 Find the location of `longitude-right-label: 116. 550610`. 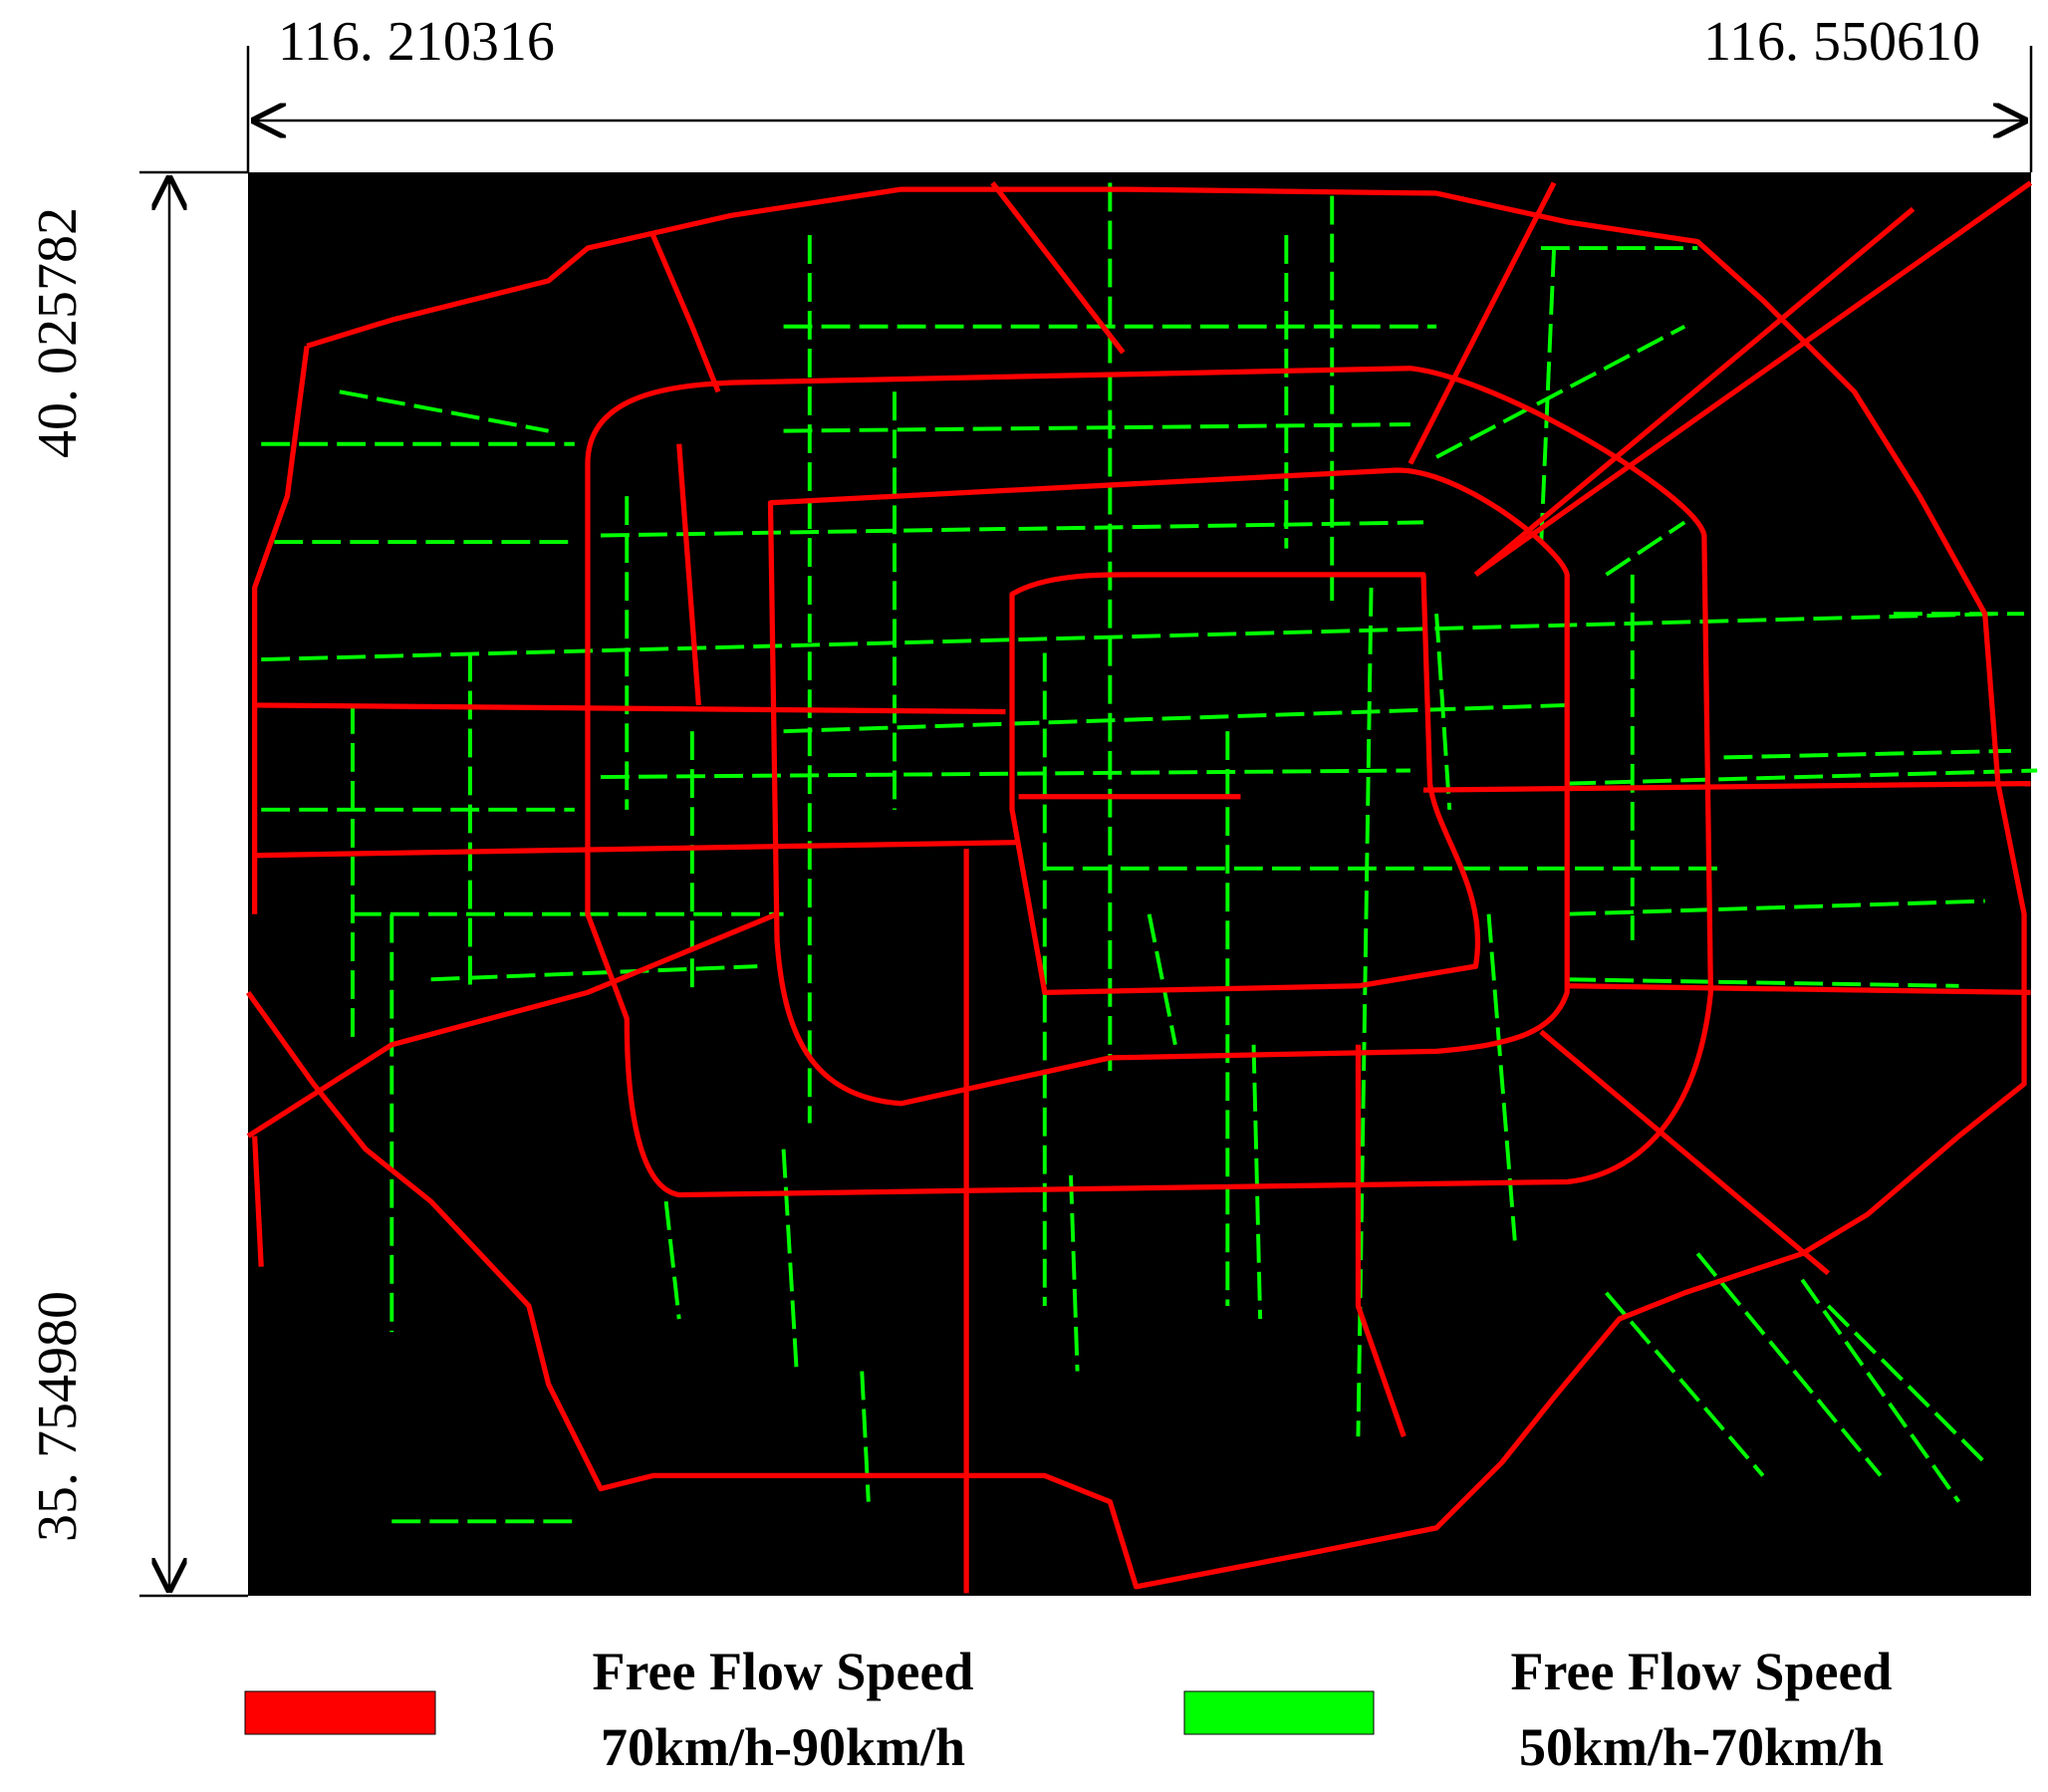

longitude-right-label: 116. 550610 is located at coordinates (1841, 42).